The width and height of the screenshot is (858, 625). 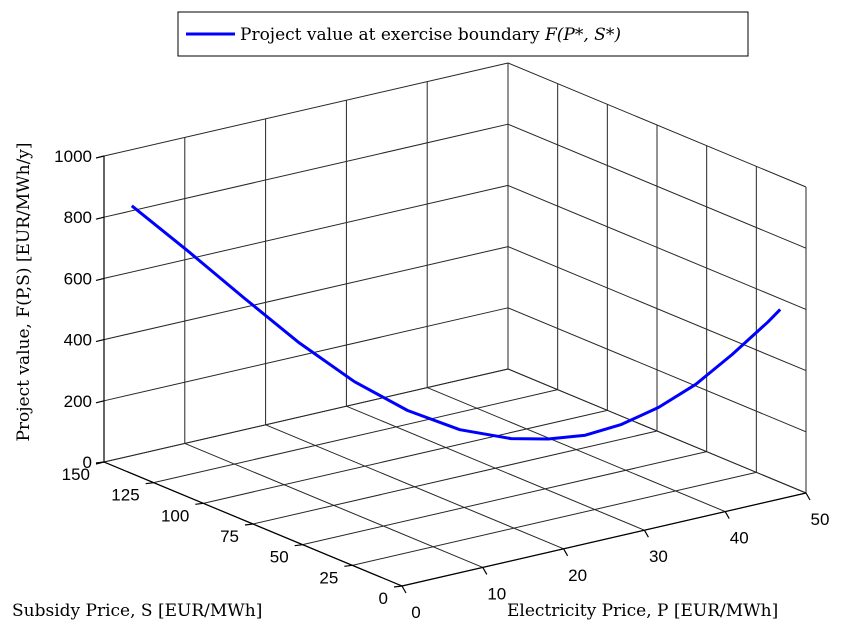 I want to click on z-tick-label: 400, so click(x=78, y=340).